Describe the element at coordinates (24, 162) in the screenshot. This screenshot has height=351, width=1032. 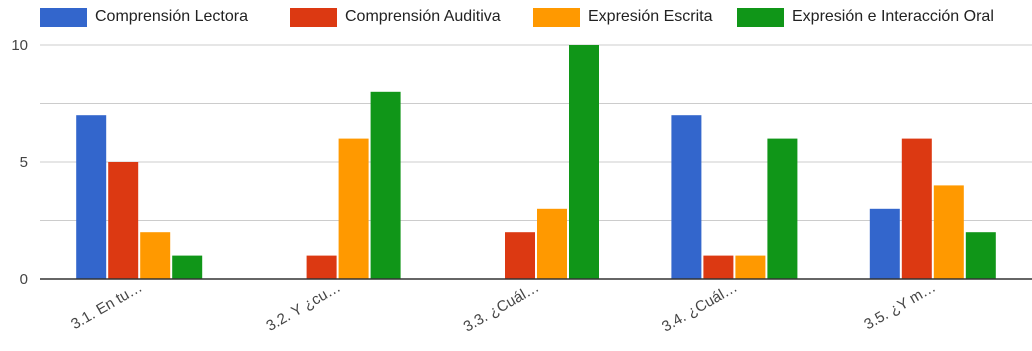
I see `y-tick-label: 5` at that location.